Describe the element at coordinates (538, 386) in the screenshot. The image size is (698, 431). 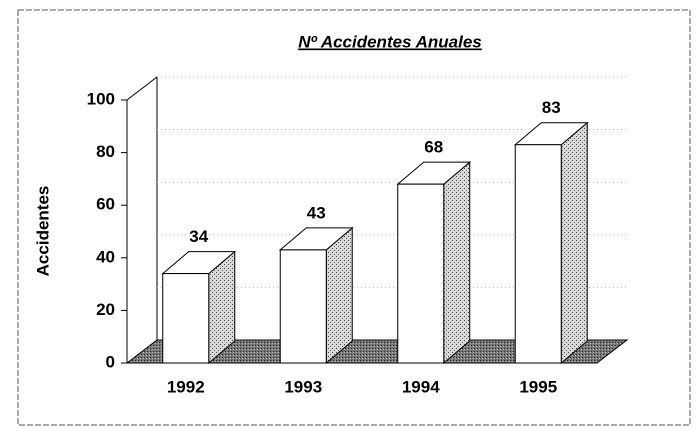
I see `x-tick-label: 1995` at that location.